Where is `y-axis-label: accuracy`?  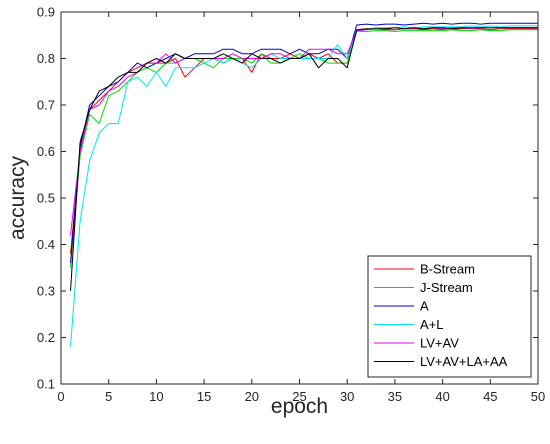 y-axis-label: accuracy is located at coordinates (17, 197).